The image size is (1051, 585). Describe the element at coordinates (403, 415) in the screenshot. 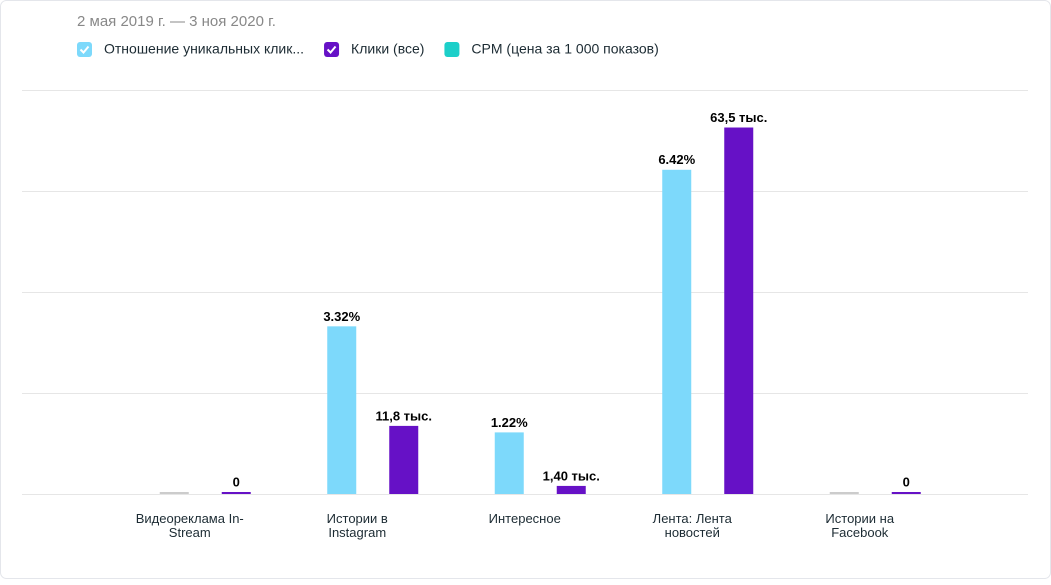

I see `value-label: 11,8 тыс.` at that location.